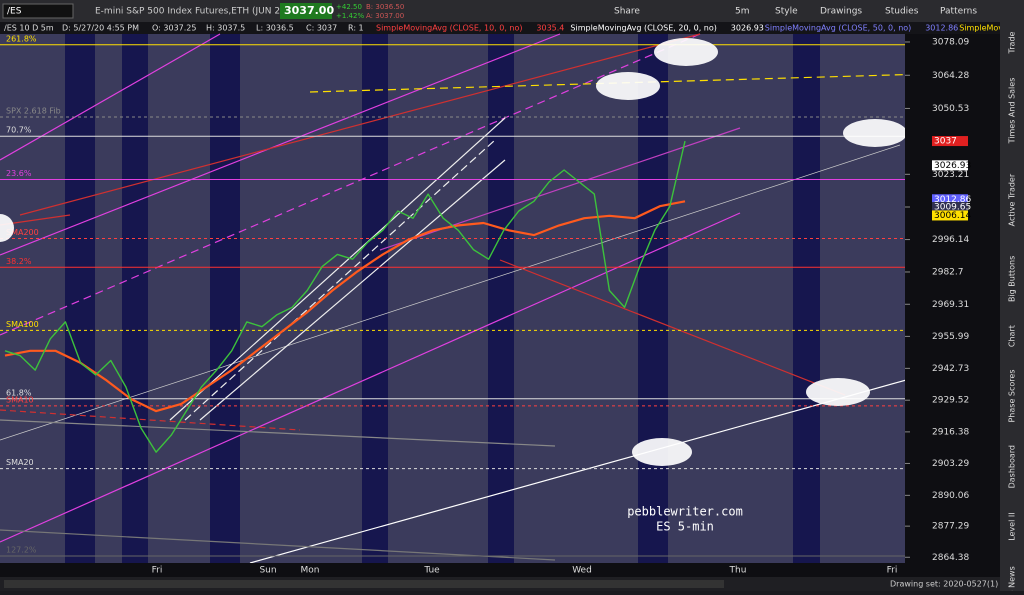 This screenshot has height=595, width=1024. I want to click on y-tick-label: 3064.28, so click(950, 76).